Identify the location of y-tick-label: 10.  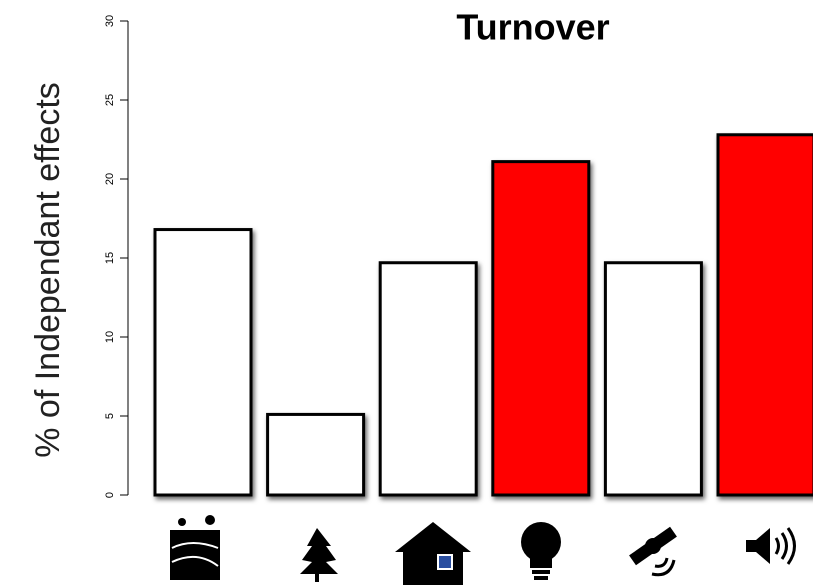
(110, 337).